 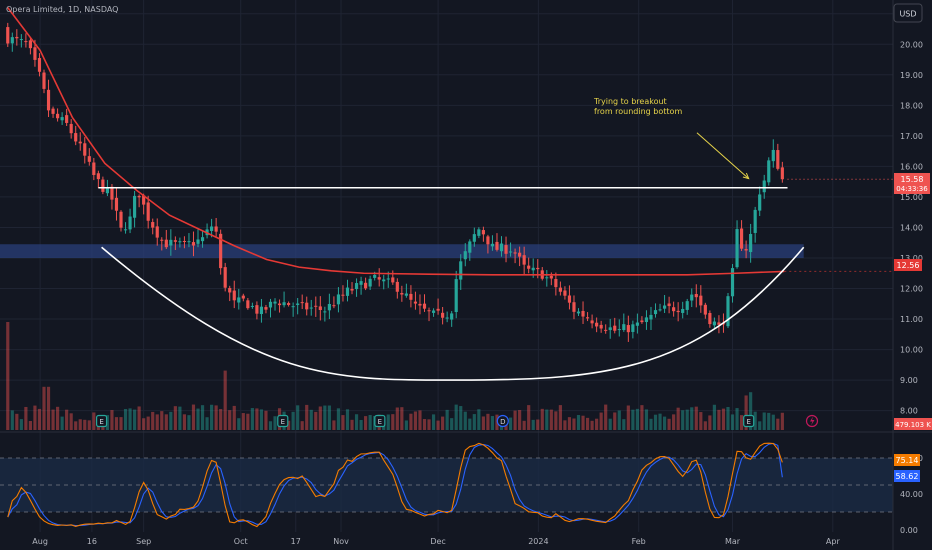 What do you see at coordinates (436, 541) in the screenshot?
I see `time-axis: Aug 16 Sep Oct 17 Nov Dec 2024 Feb Mar Apr` at bounding box center [436, 541].